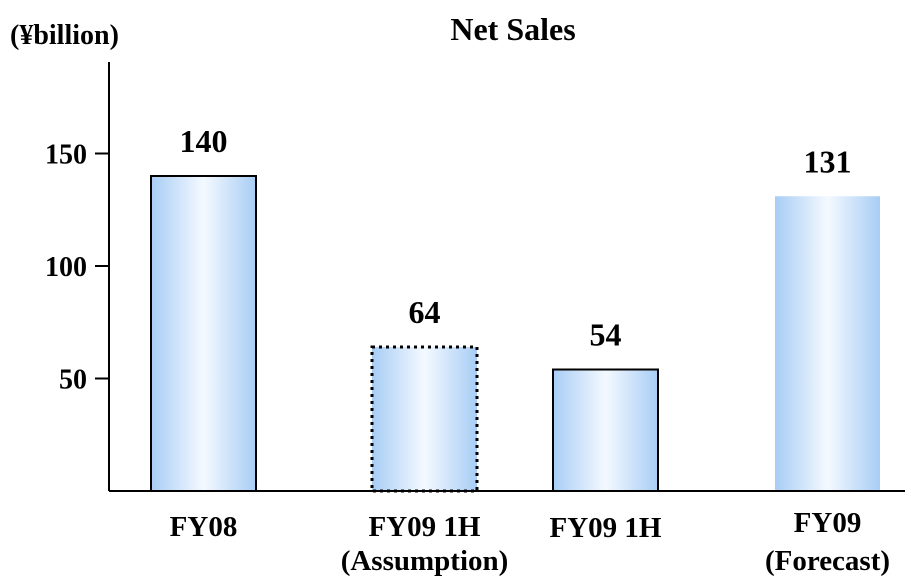 The height and width of the screenshot is (583, 911). Describe the element at coordinates (204, 141) in the screenshot. I see `data-label-0: 140` at that location.